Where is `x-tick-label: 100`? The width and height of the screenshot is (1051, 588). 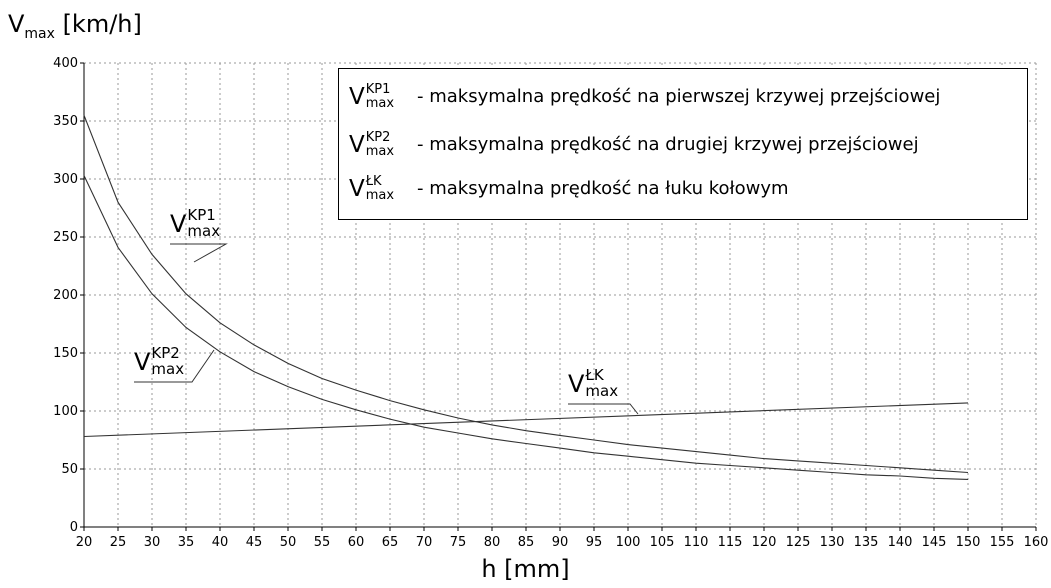
x-tick-label: 100 is located at coordinates (628, 542).